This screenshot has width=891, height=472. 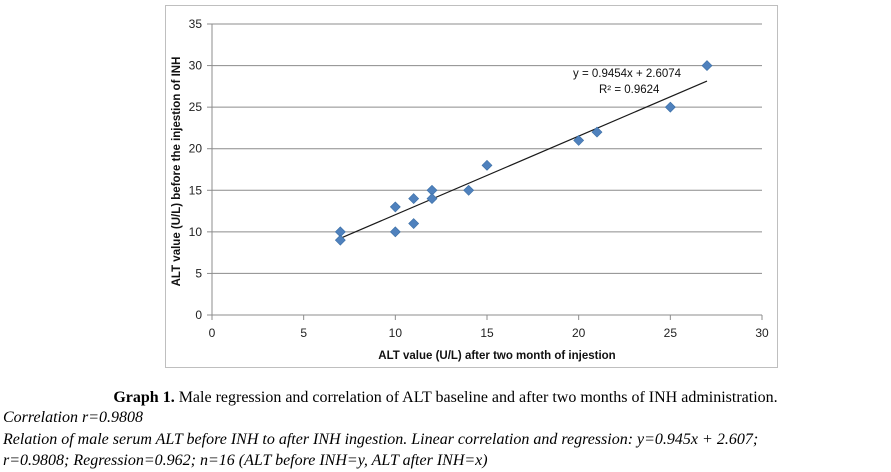 I want to click on correlation-text: Correlation r=0.9808, so click(x=73, y=417).